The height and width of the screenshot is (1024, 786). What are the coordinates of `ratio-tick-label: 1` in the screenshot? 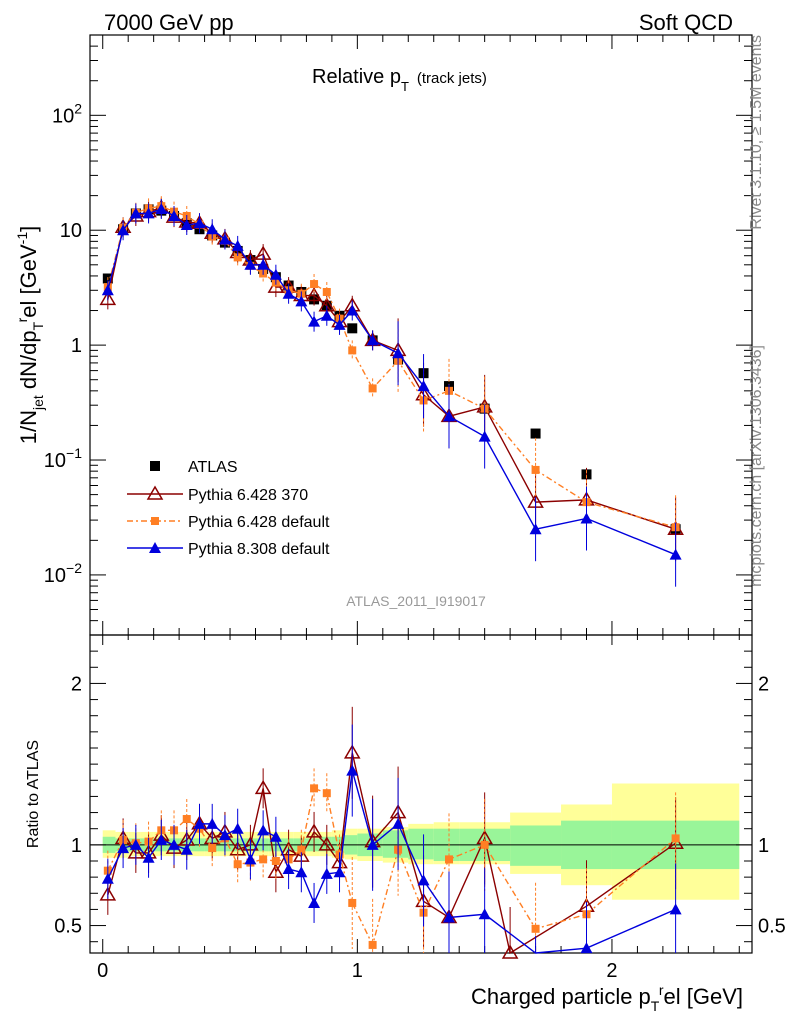 It's located at (76, 846).